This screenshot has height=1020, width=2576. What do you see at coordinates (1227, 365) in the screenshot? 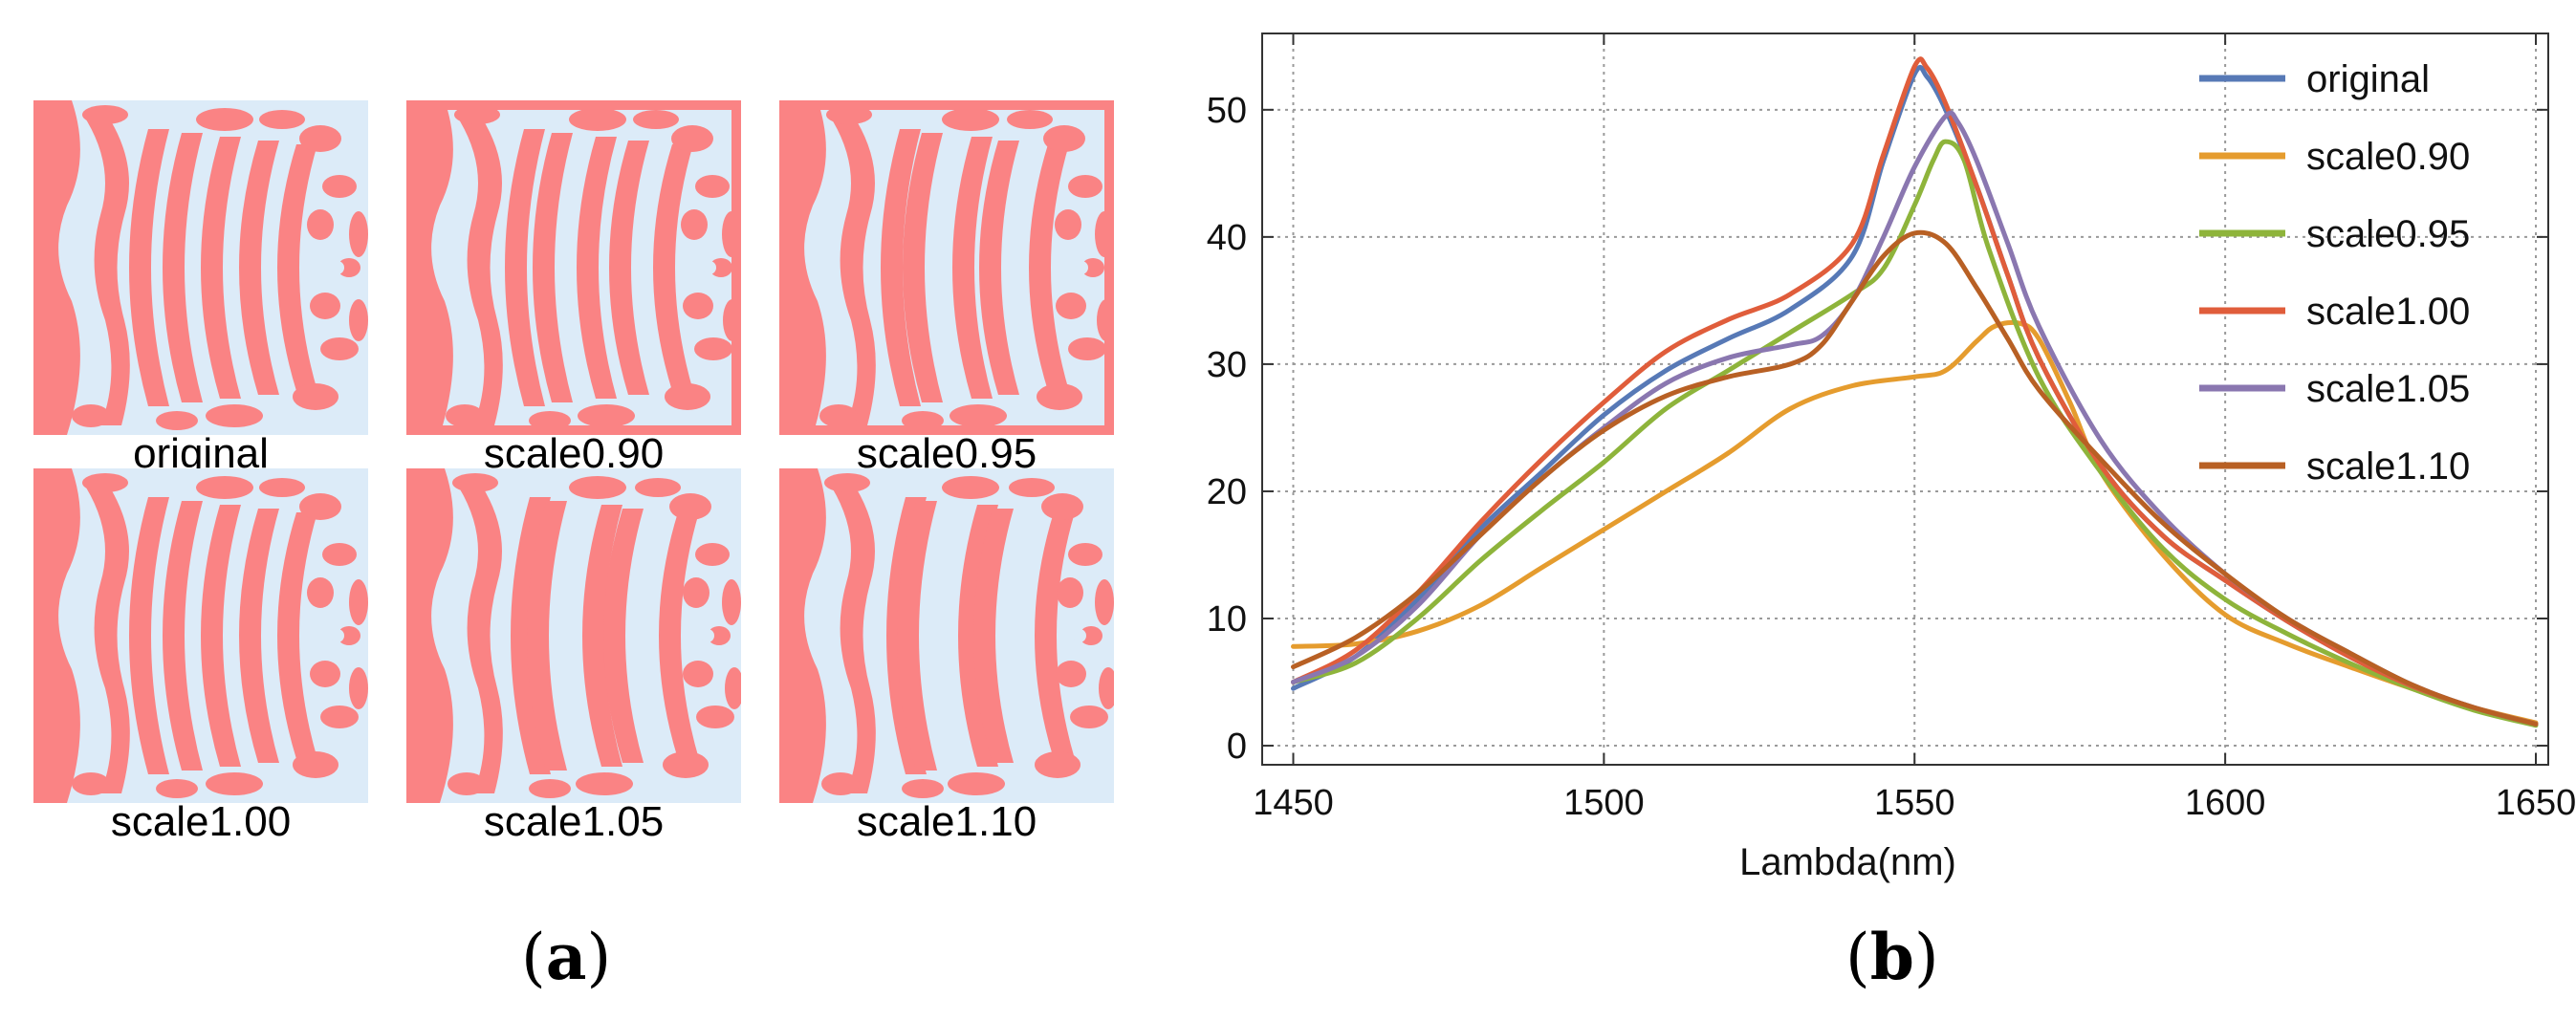
I see `y-tick-label: 30` at bounding box center [1227, 365].